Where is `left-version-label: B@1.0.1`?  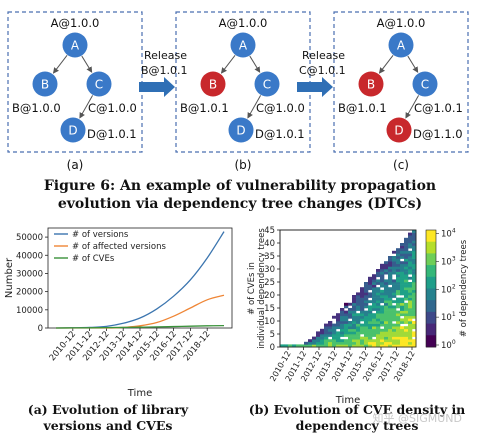
left-version-label: B@1.0.1 is located at coordinates (204, 108).